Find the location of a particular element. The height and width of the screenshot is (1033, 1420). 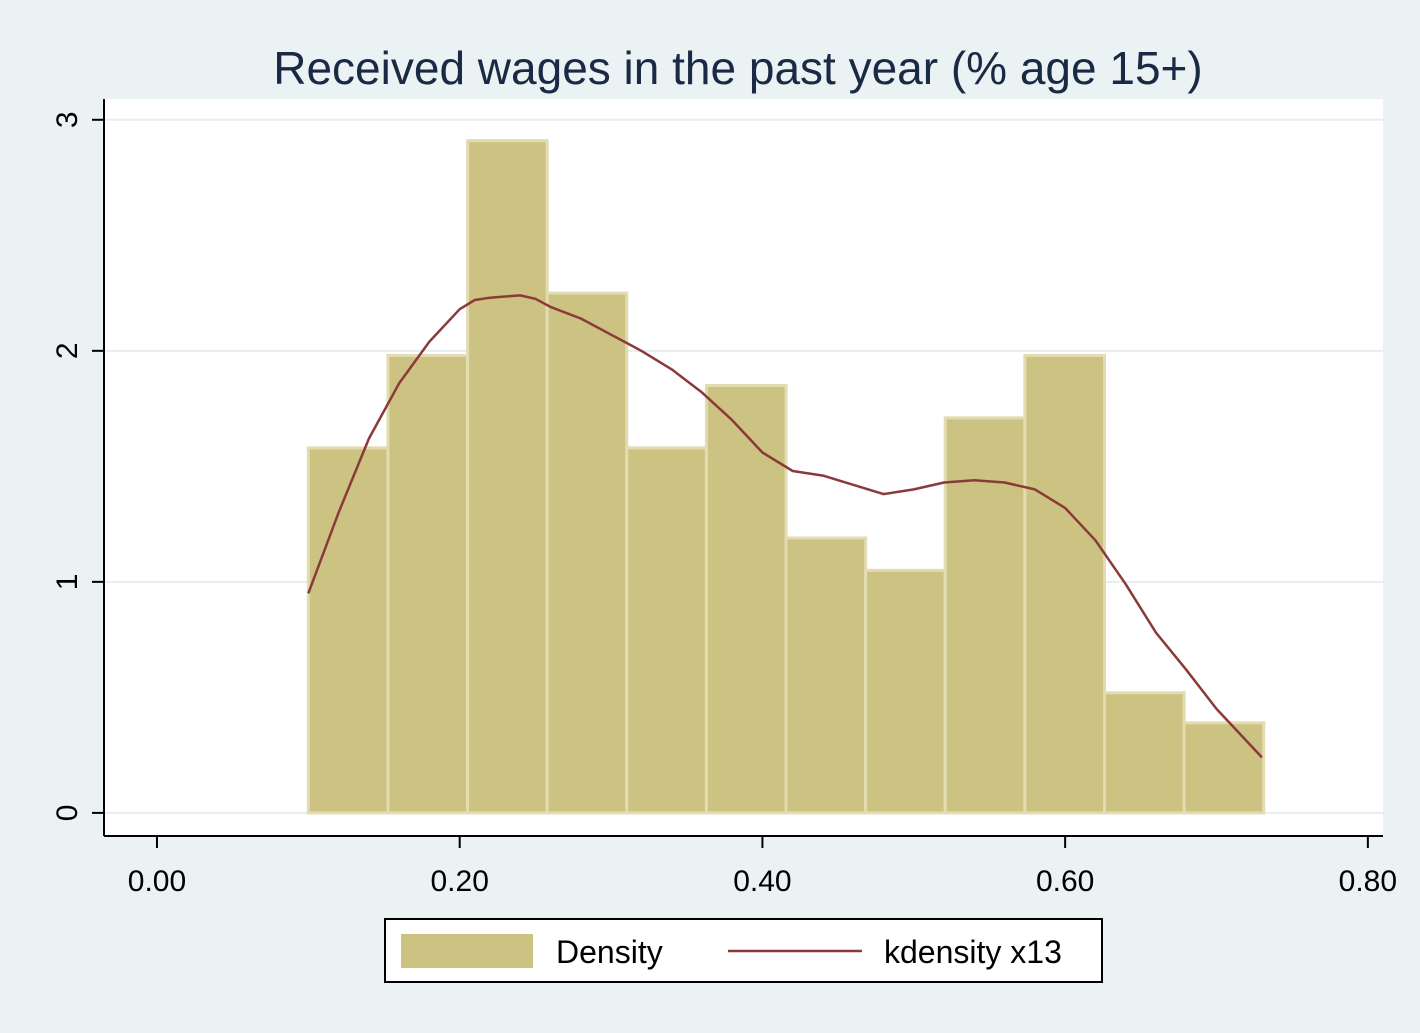

x-axis-ticks: 0.00 0.20 0.40 0.60 0.80 is located at coordinates (762, 867).